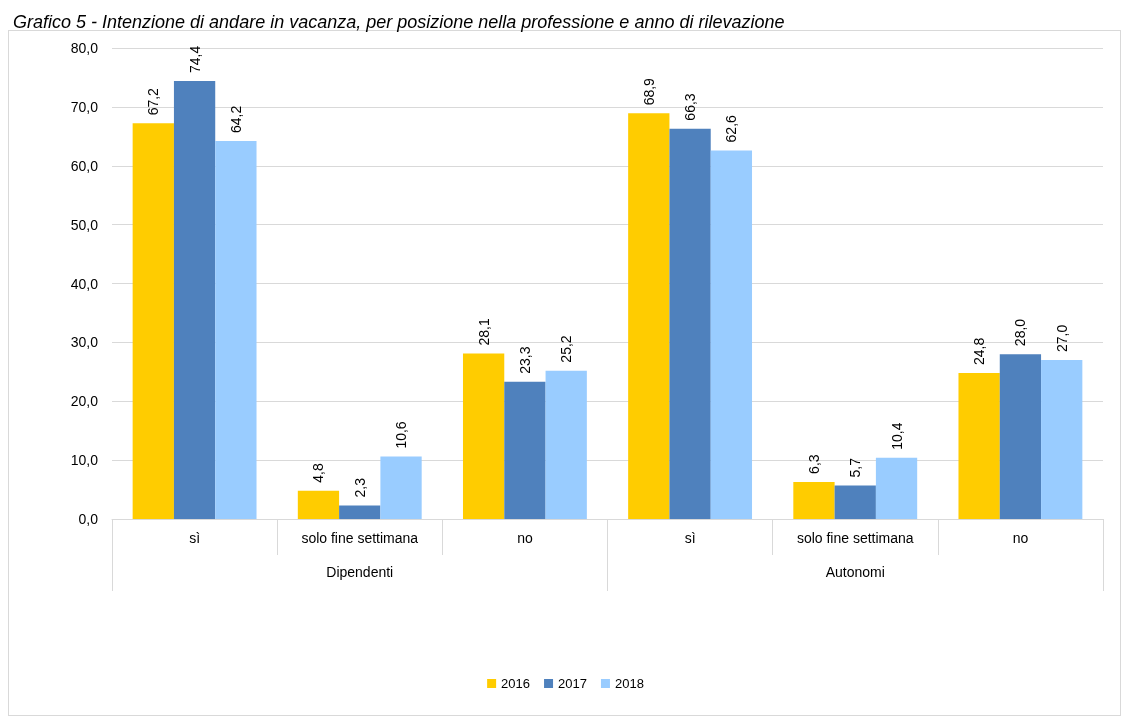 This screenshot has width=1131, height=725. Describe the element at coordinates (566, 349) in the screenshot. I see `data-label: 25,2` at that location.